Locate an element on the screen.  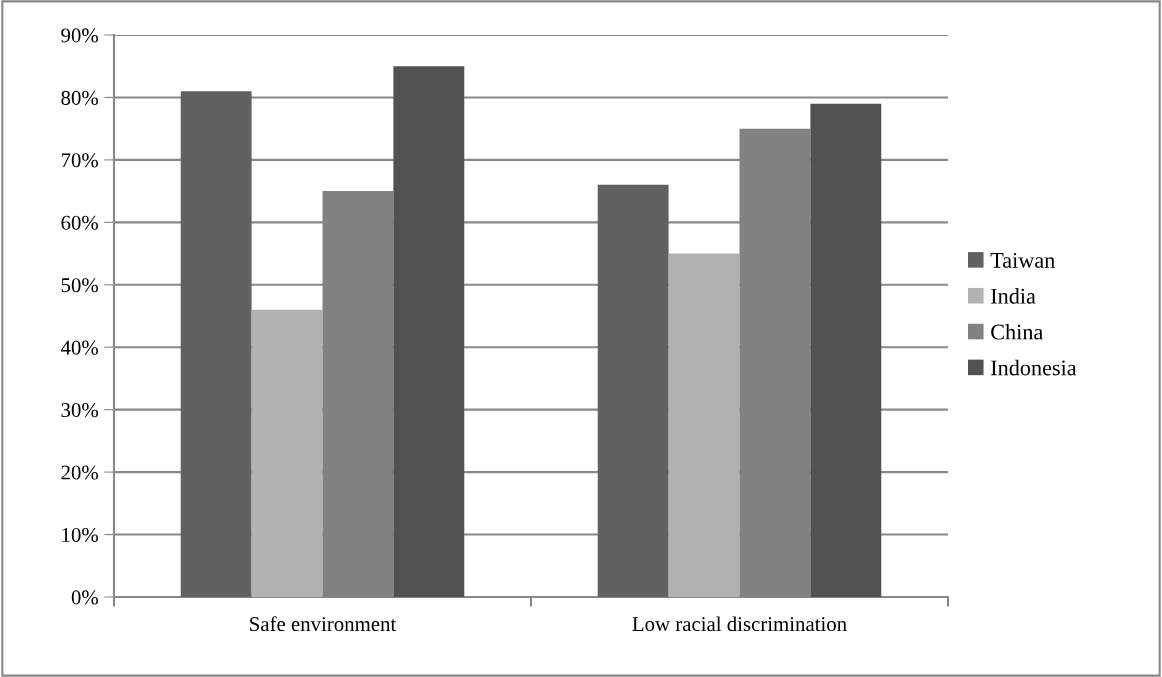
y-tick-label: 20% is located at coordinates (80, 472).